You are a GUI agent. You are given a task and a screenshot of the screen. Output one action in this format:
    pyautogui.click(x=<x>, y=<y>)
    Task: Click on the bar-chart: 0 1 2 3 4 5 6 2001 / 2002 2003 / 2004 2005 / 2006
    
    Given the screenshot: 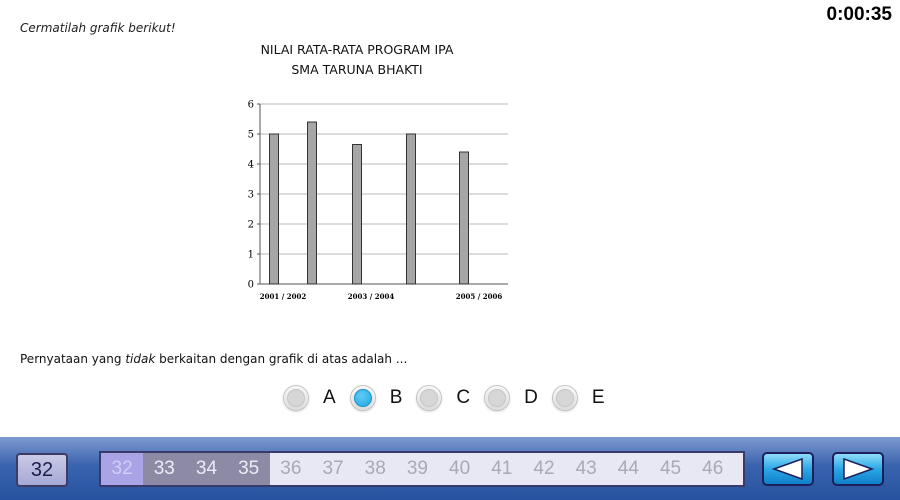 What is the action you would take?
    pyautogui.click(x=378, y=200)
    